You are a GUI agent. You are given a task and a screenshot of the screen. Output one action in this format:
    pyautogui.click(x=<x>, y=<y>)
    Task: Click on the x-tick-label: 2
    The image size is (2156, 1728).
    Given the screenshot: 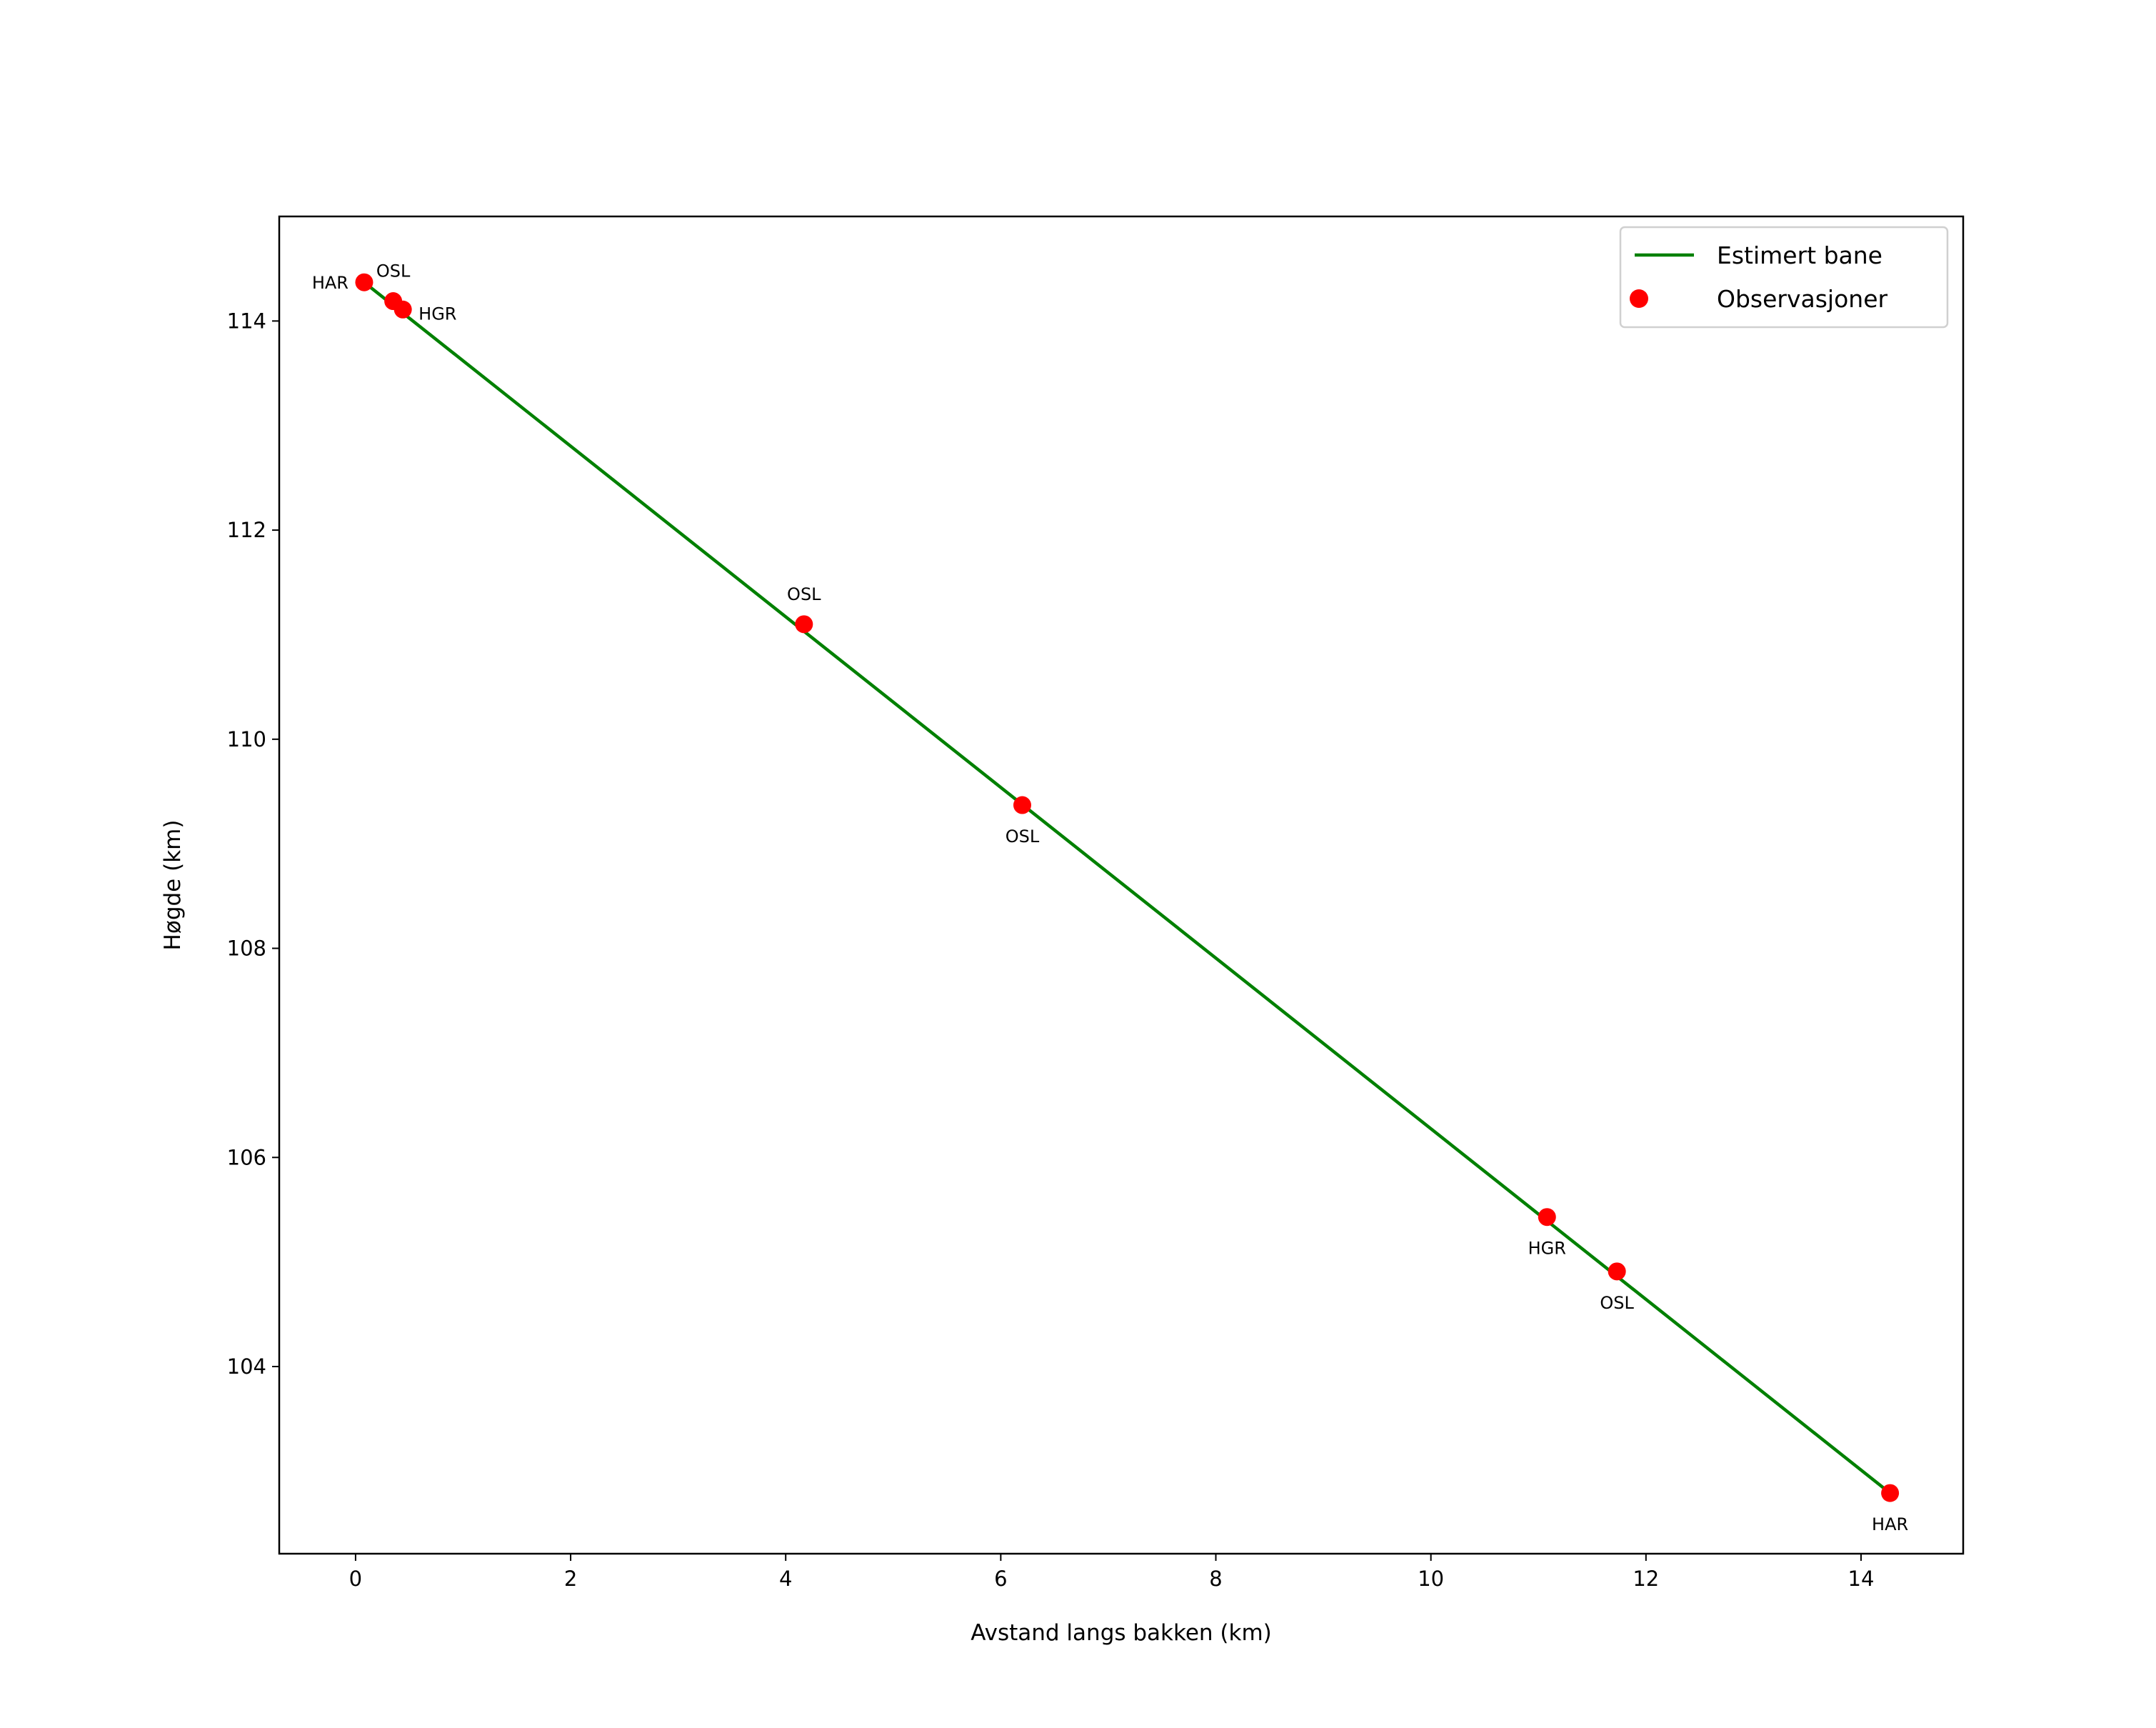 What is the action you would take?
    pyautogui.click(x=570, y=1579)
    